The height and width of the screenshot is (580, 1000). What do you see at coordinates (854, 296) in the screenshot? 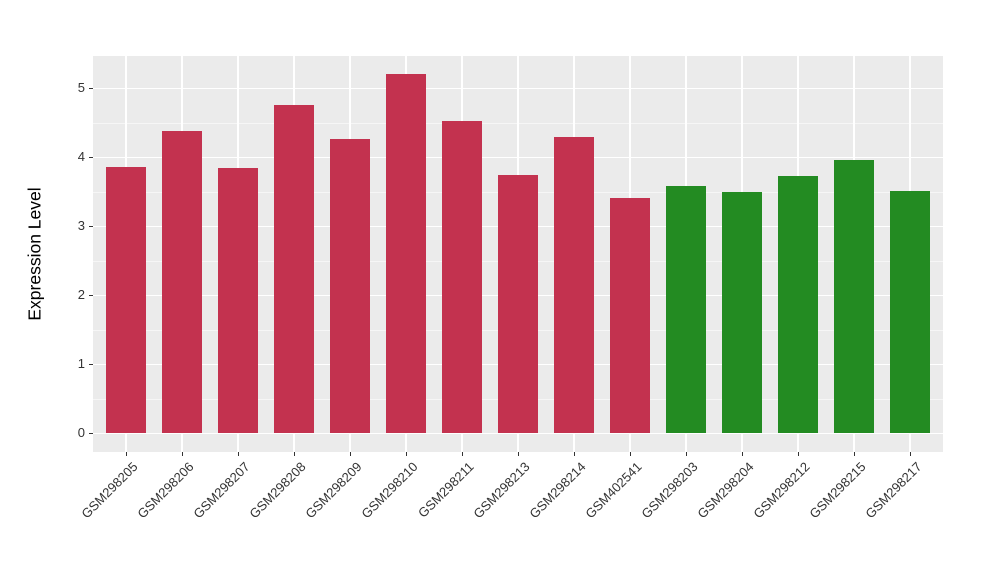
I see `bar-GSM298215` at bounding box center [854, 296].